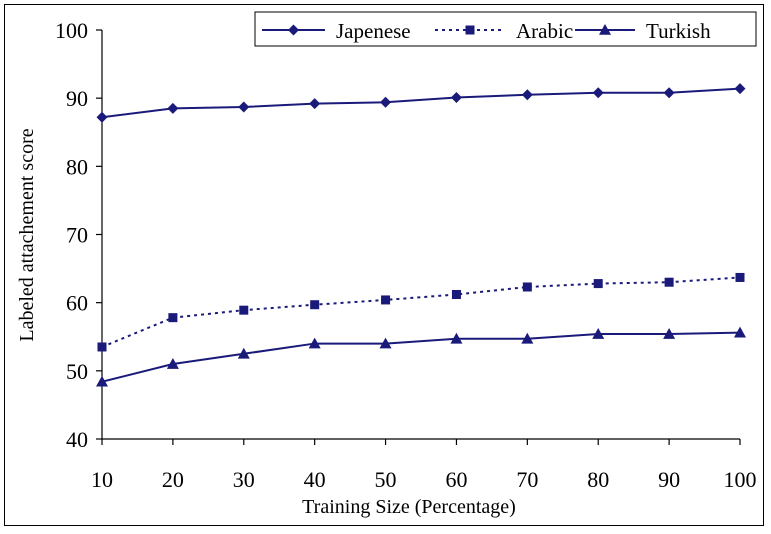 This screenshot has width=771, height=534. Describe the element at coordinates (373, 31) in the screenshot. I see `legend-label-japenese: Japenese` at that location.